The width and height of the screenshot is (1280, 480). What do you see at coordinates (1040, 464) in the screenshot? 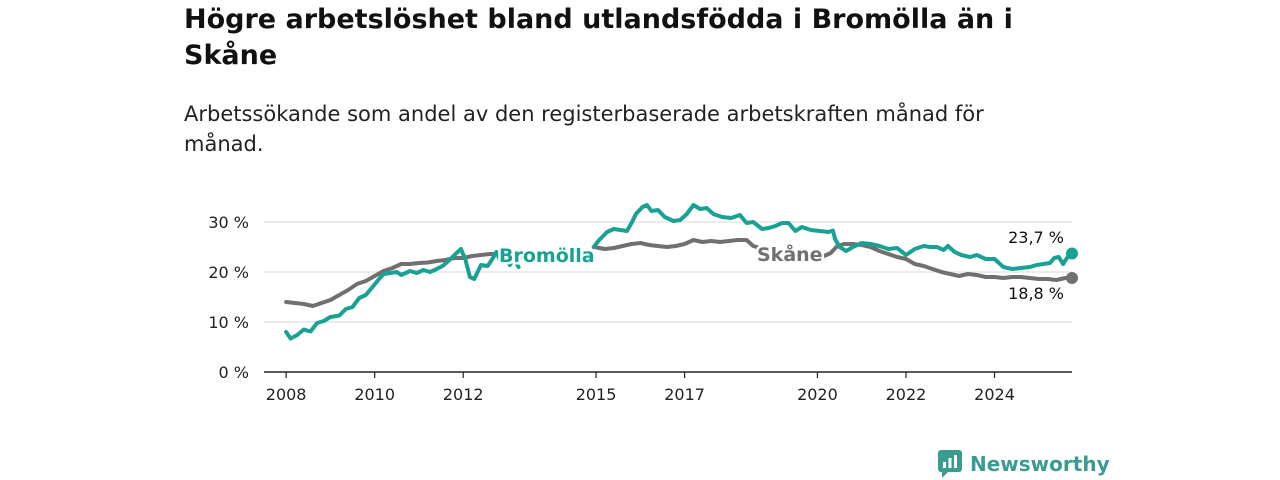
I see `newsworthy-logo-text: Newsworthy` at bounding box center [1040, 464].